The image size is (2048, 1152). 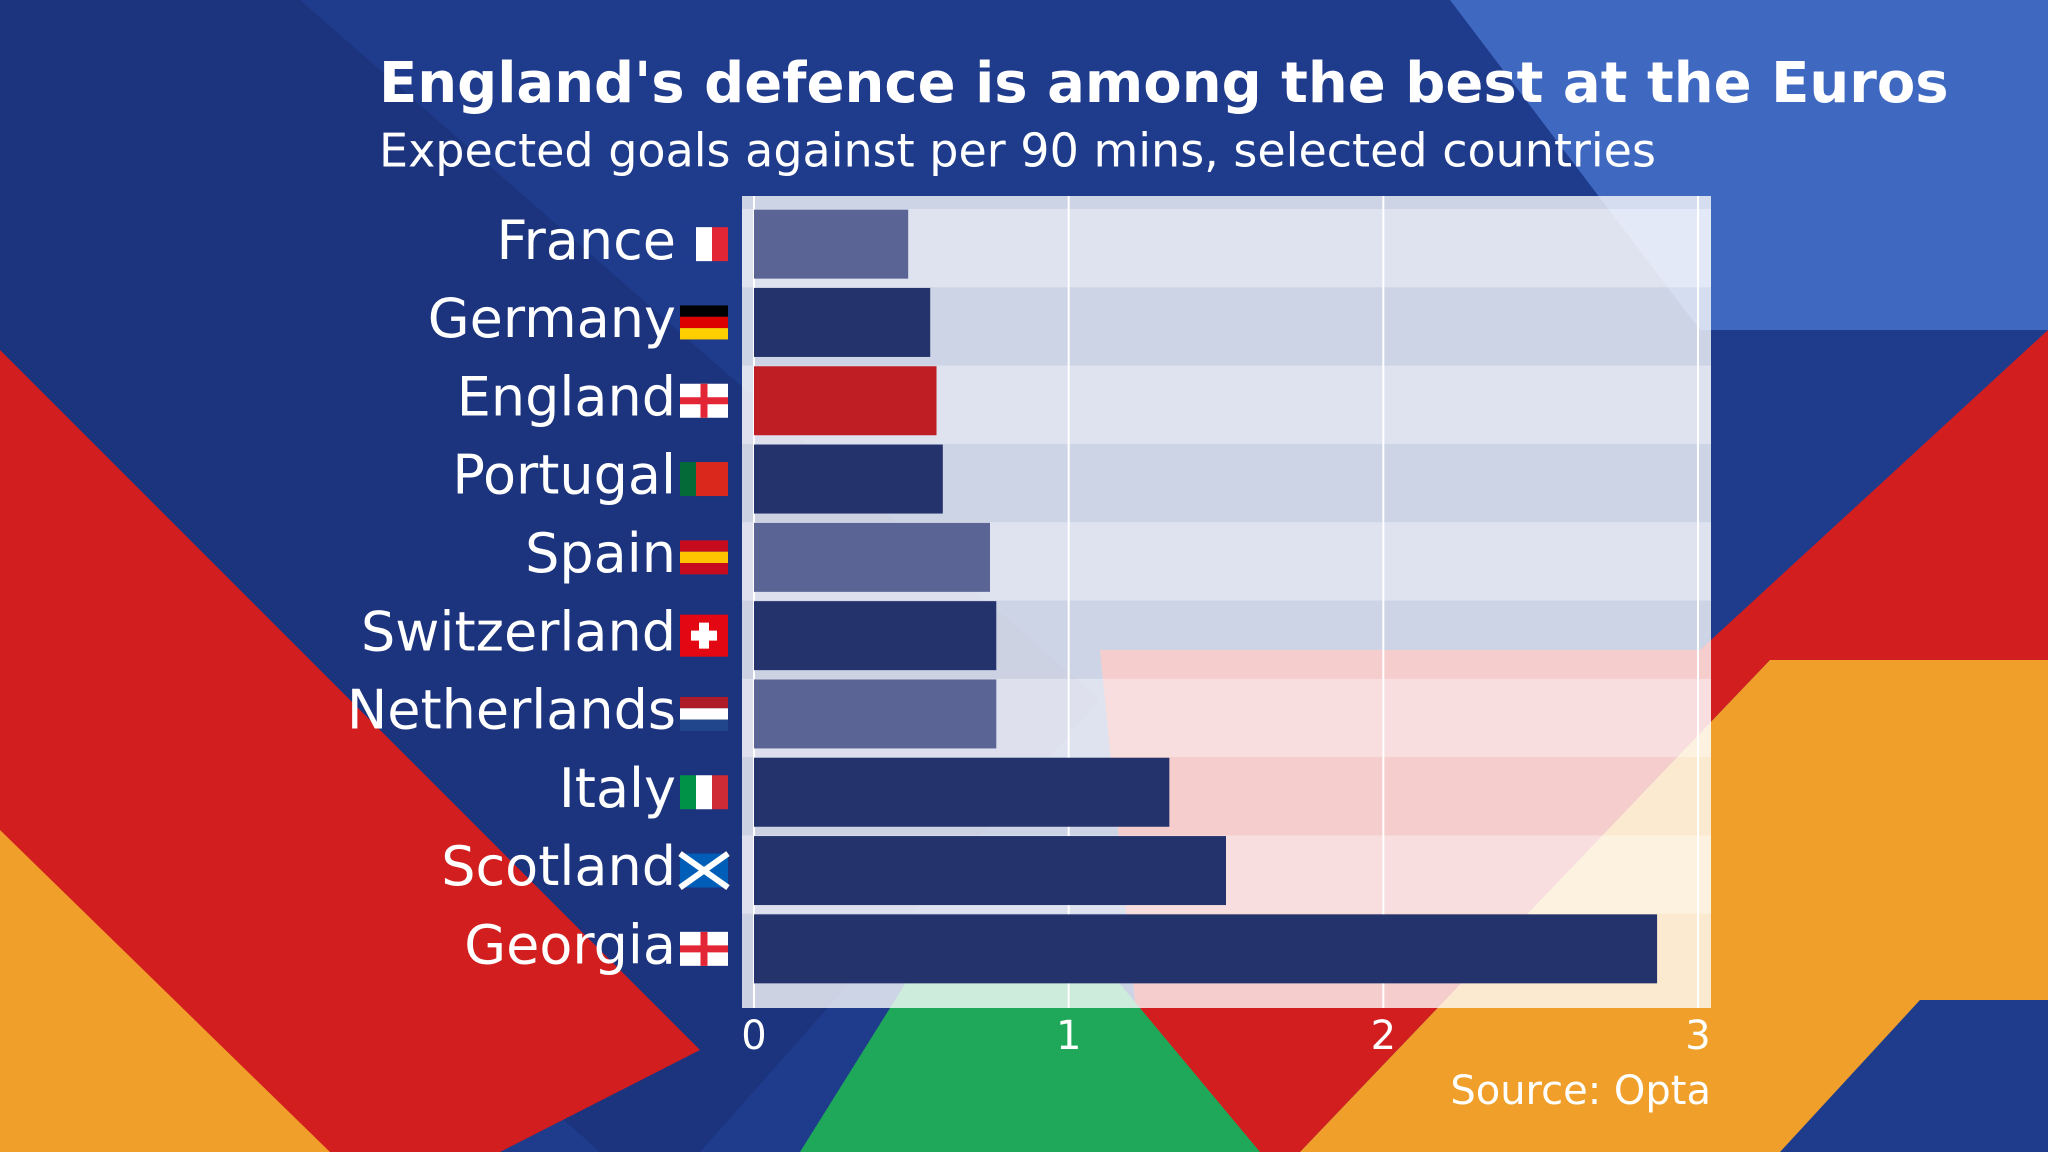 What do you see at coordinates (518, 631) in the screenshot?
I see `y-tick-label: Switzerland` at bounding box center [518, 631].